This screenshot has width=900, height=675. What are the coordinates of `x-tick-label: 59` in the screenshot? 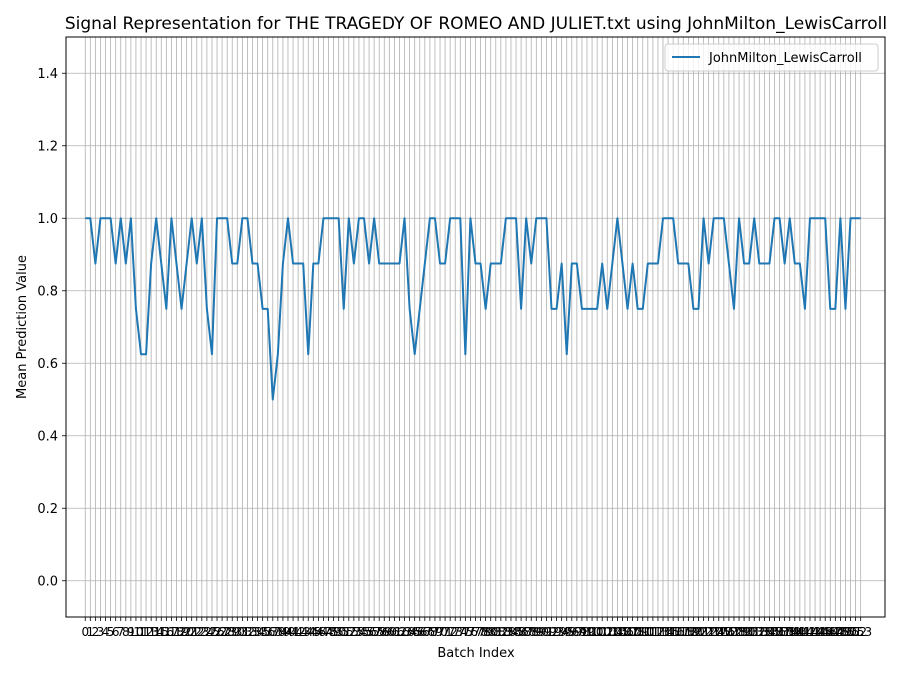 It's located at (384, 632).